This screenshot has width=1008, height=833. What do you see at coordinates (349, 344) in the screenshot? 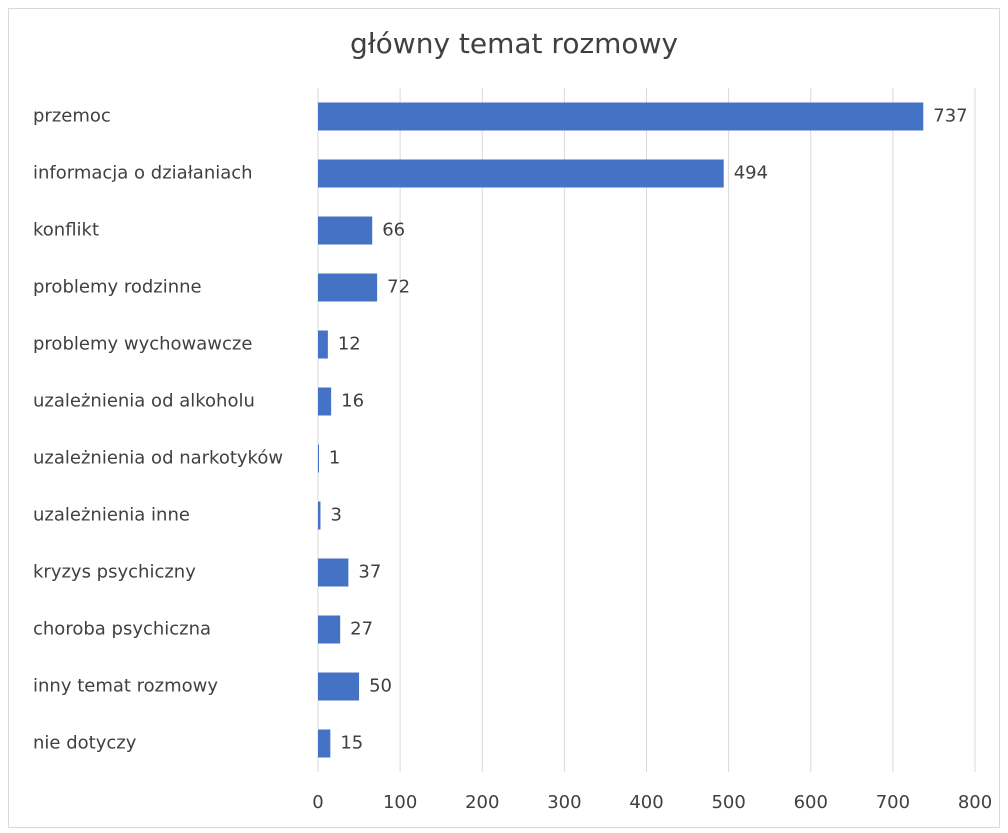
I see `value-label: 12` at bounding box center [349, 344].